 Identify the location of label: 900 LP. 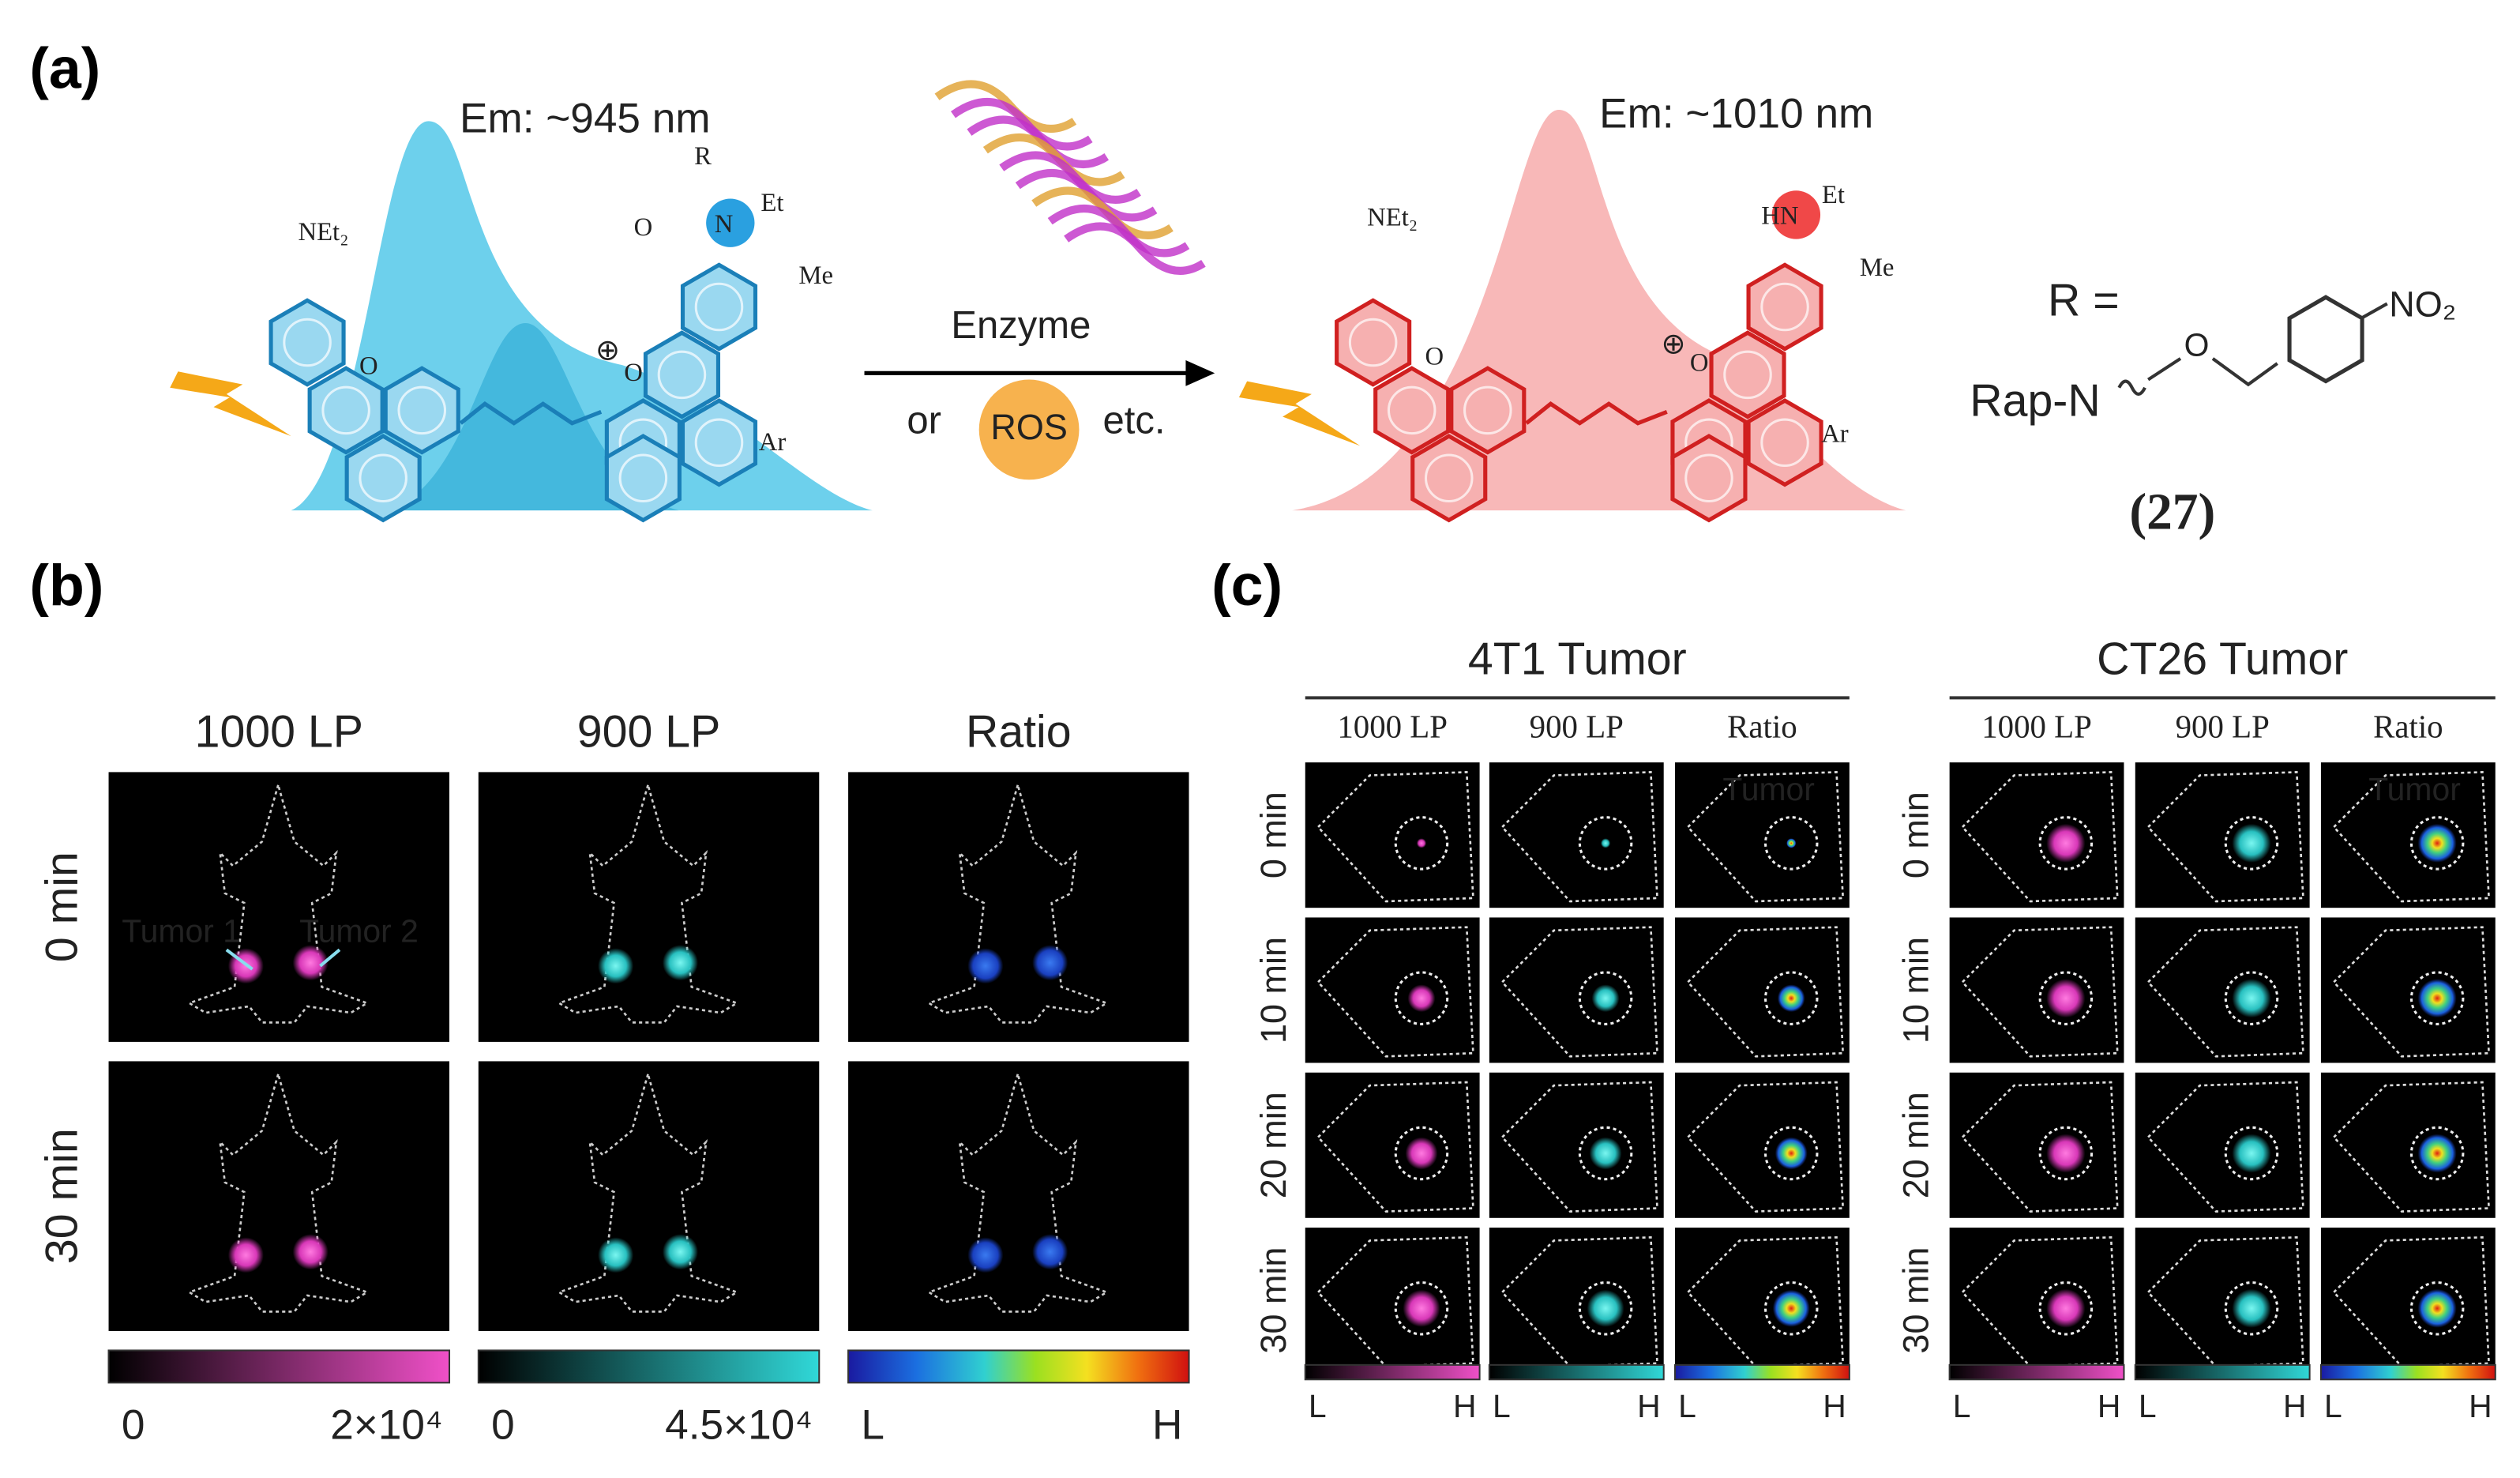
(1577, 727).